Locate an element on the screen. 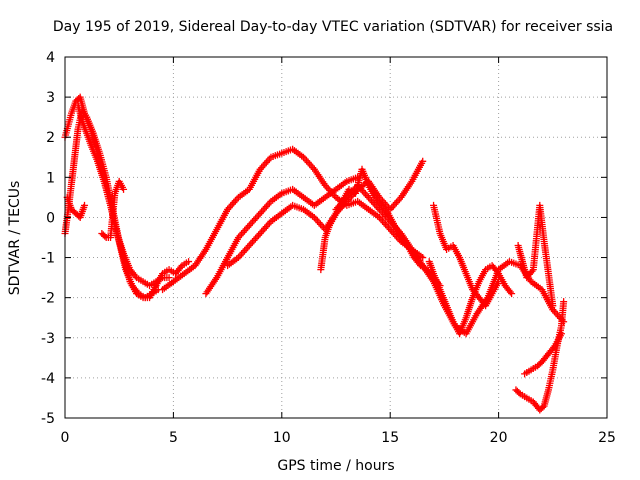  x-tick-label: 15 is located at coordinates (390, 438).